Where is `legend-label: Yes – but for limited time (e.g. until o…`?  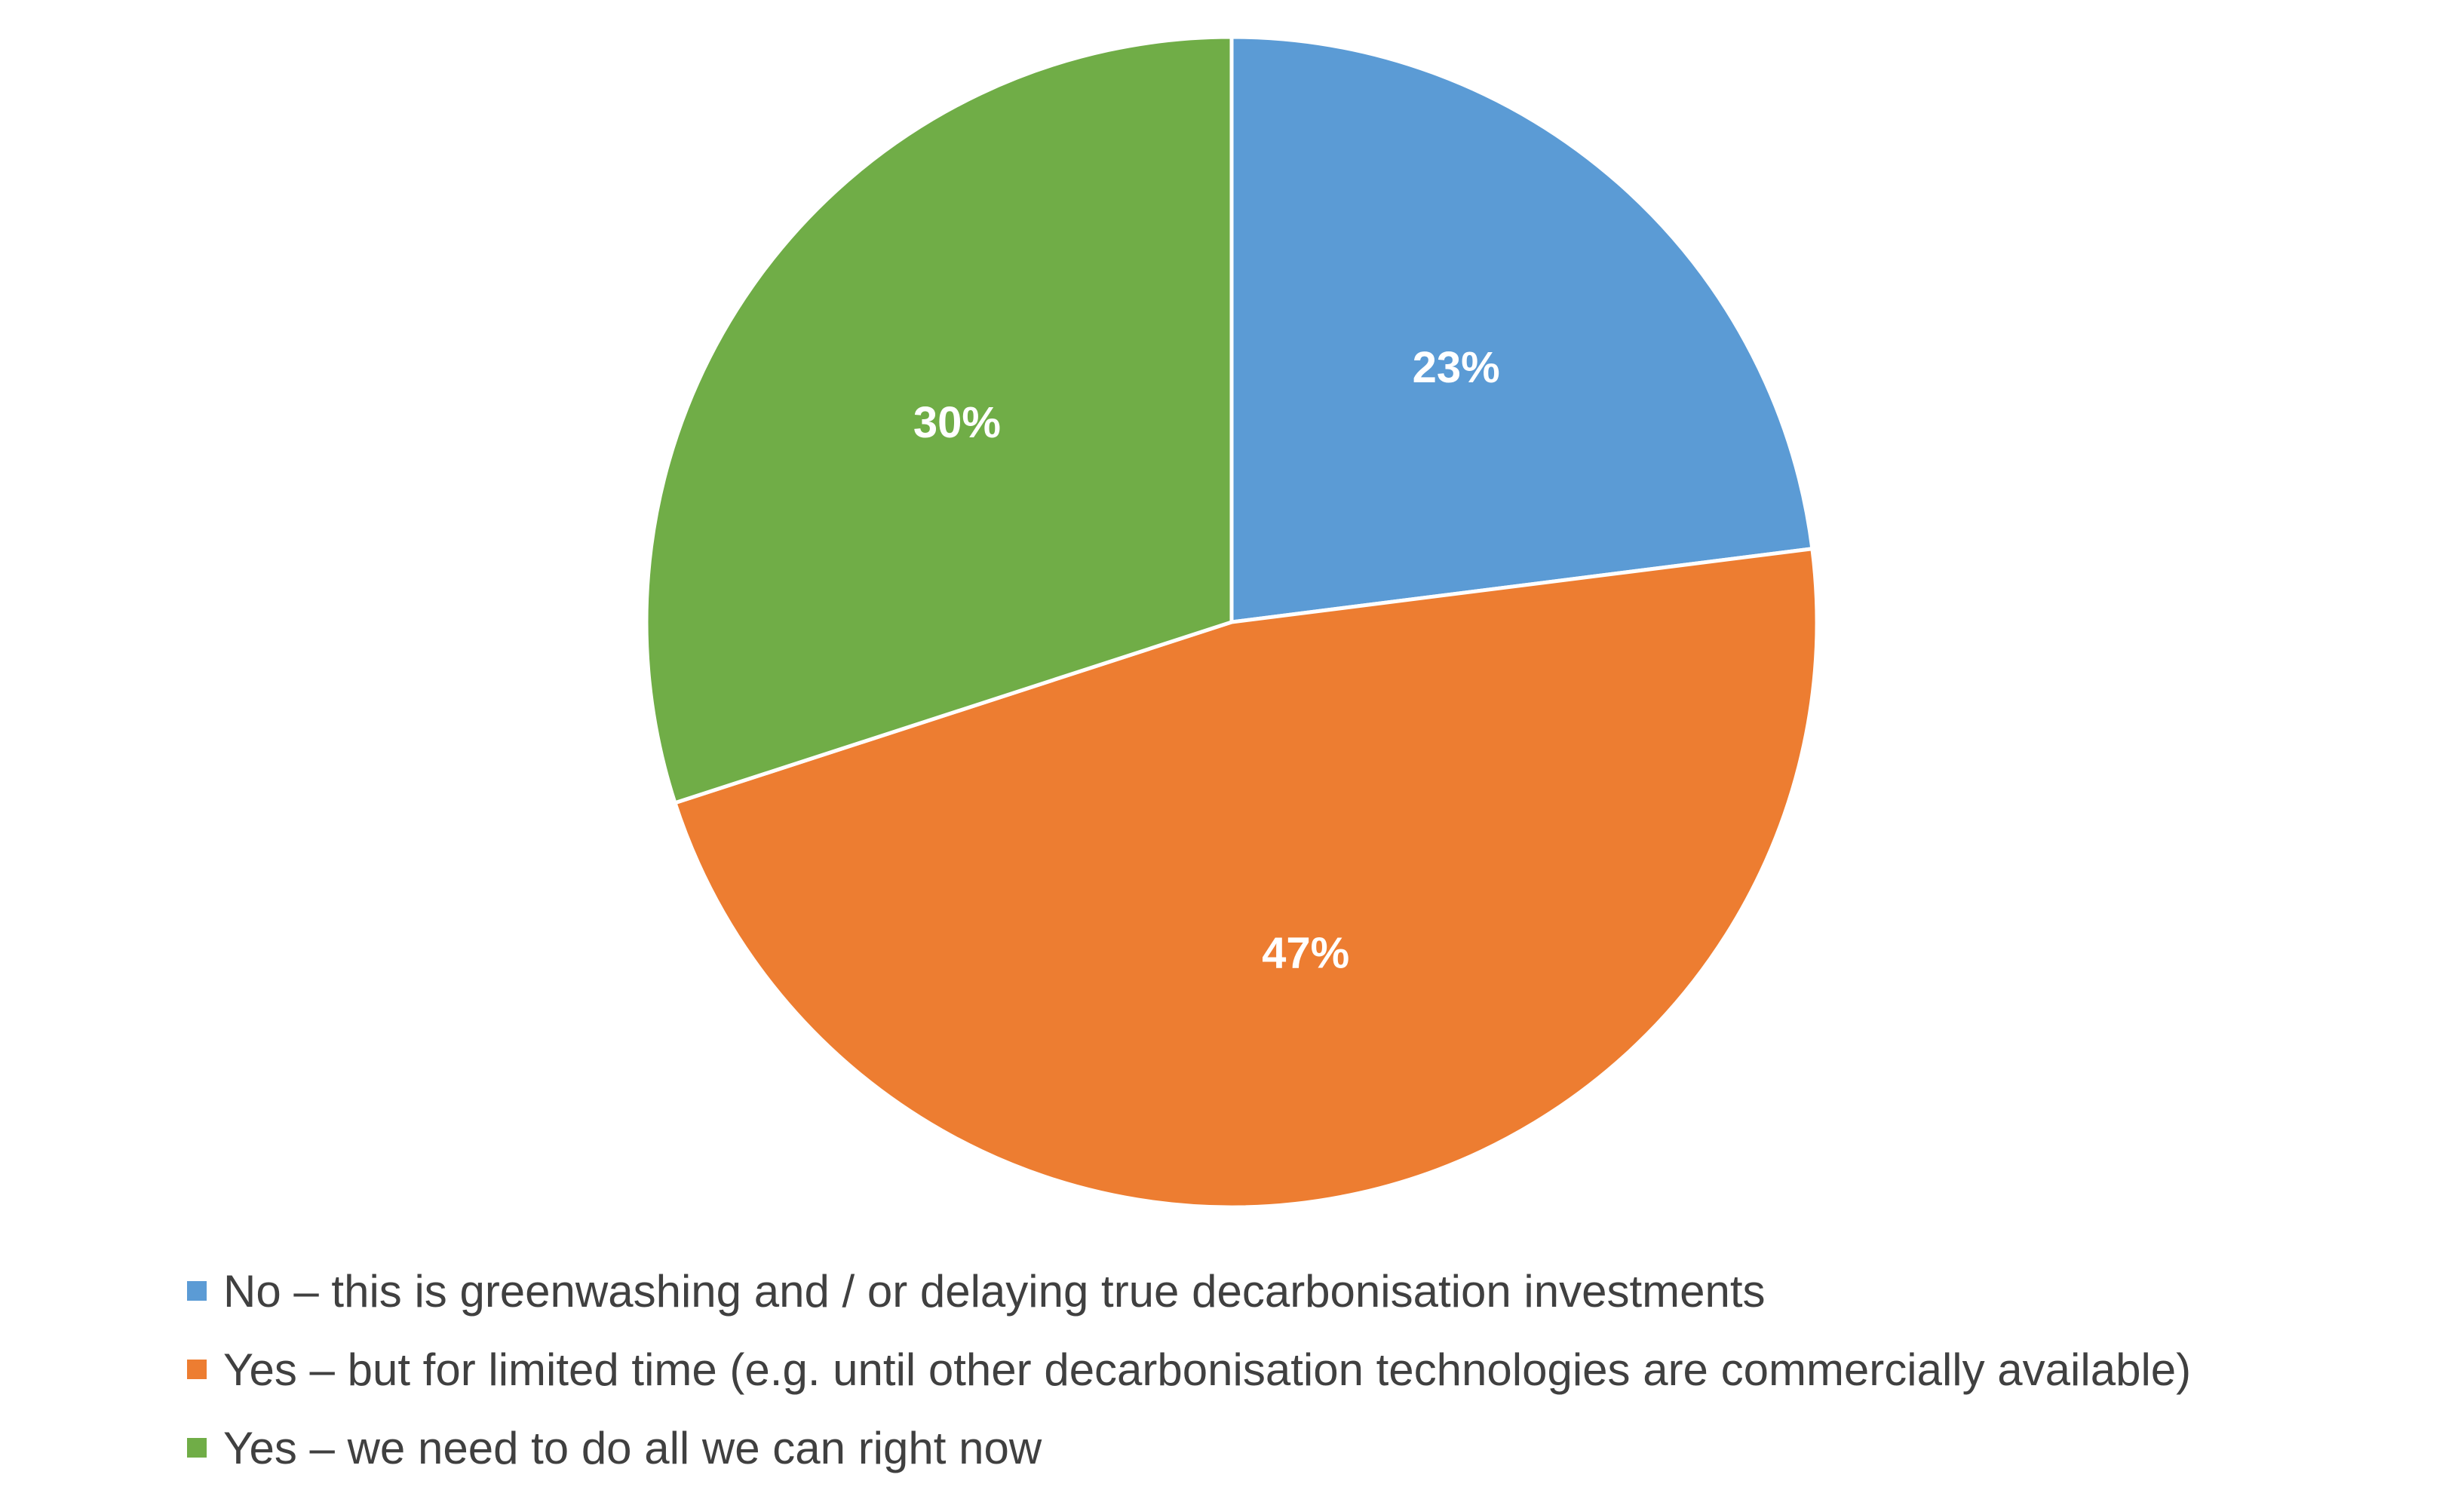
legend-label: Yes – but for limited time (e.g. until o… is located at coordinates (1207, 1370).